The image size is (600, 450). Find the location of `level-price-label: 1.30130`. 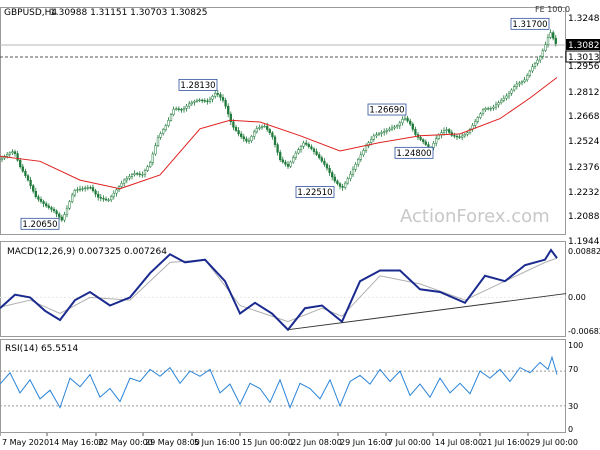

level-price-label: 1.30130 is located at coordinates (584, 58).